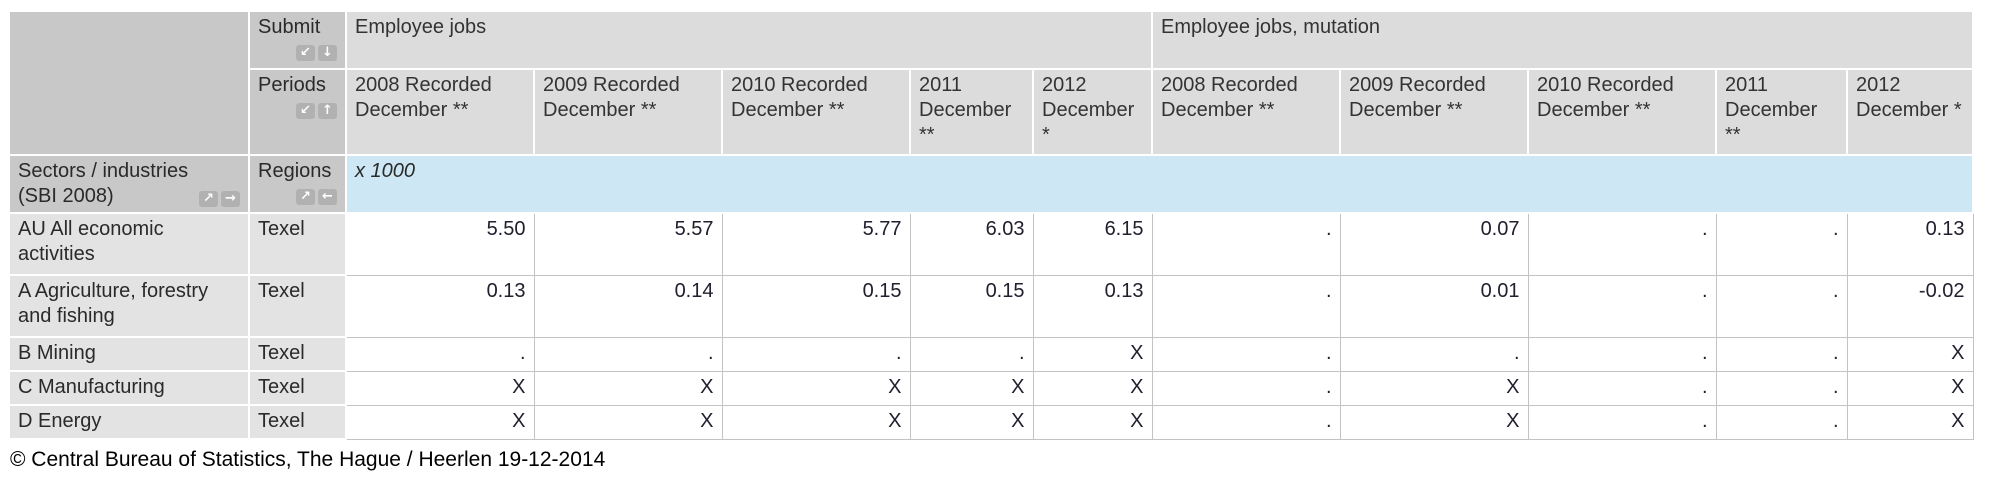  What do you see at coordinates (129, 354) in the screenshot?
I see `sector-label: B Mining` at bounding box center [129, 354].